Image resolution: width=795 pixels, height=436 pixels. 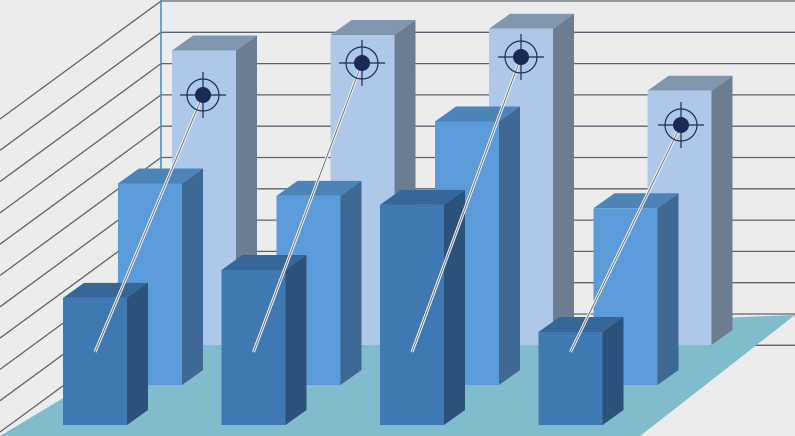 I want to click on bar-row3-col4, so click(x=581, y=371).